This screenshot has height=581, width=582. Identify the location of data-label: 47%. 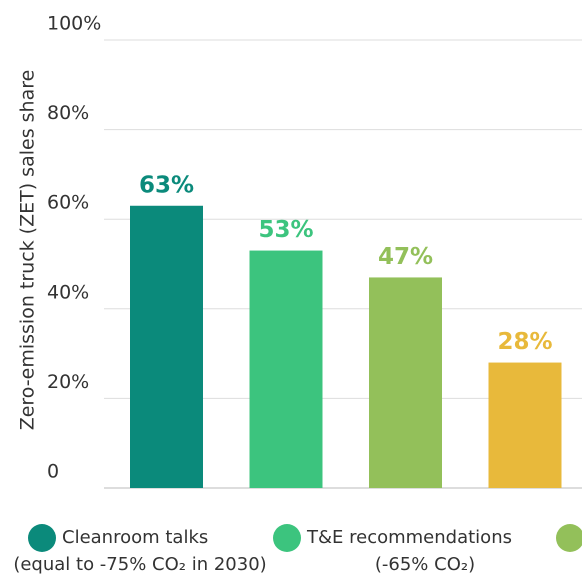
(405, 257).